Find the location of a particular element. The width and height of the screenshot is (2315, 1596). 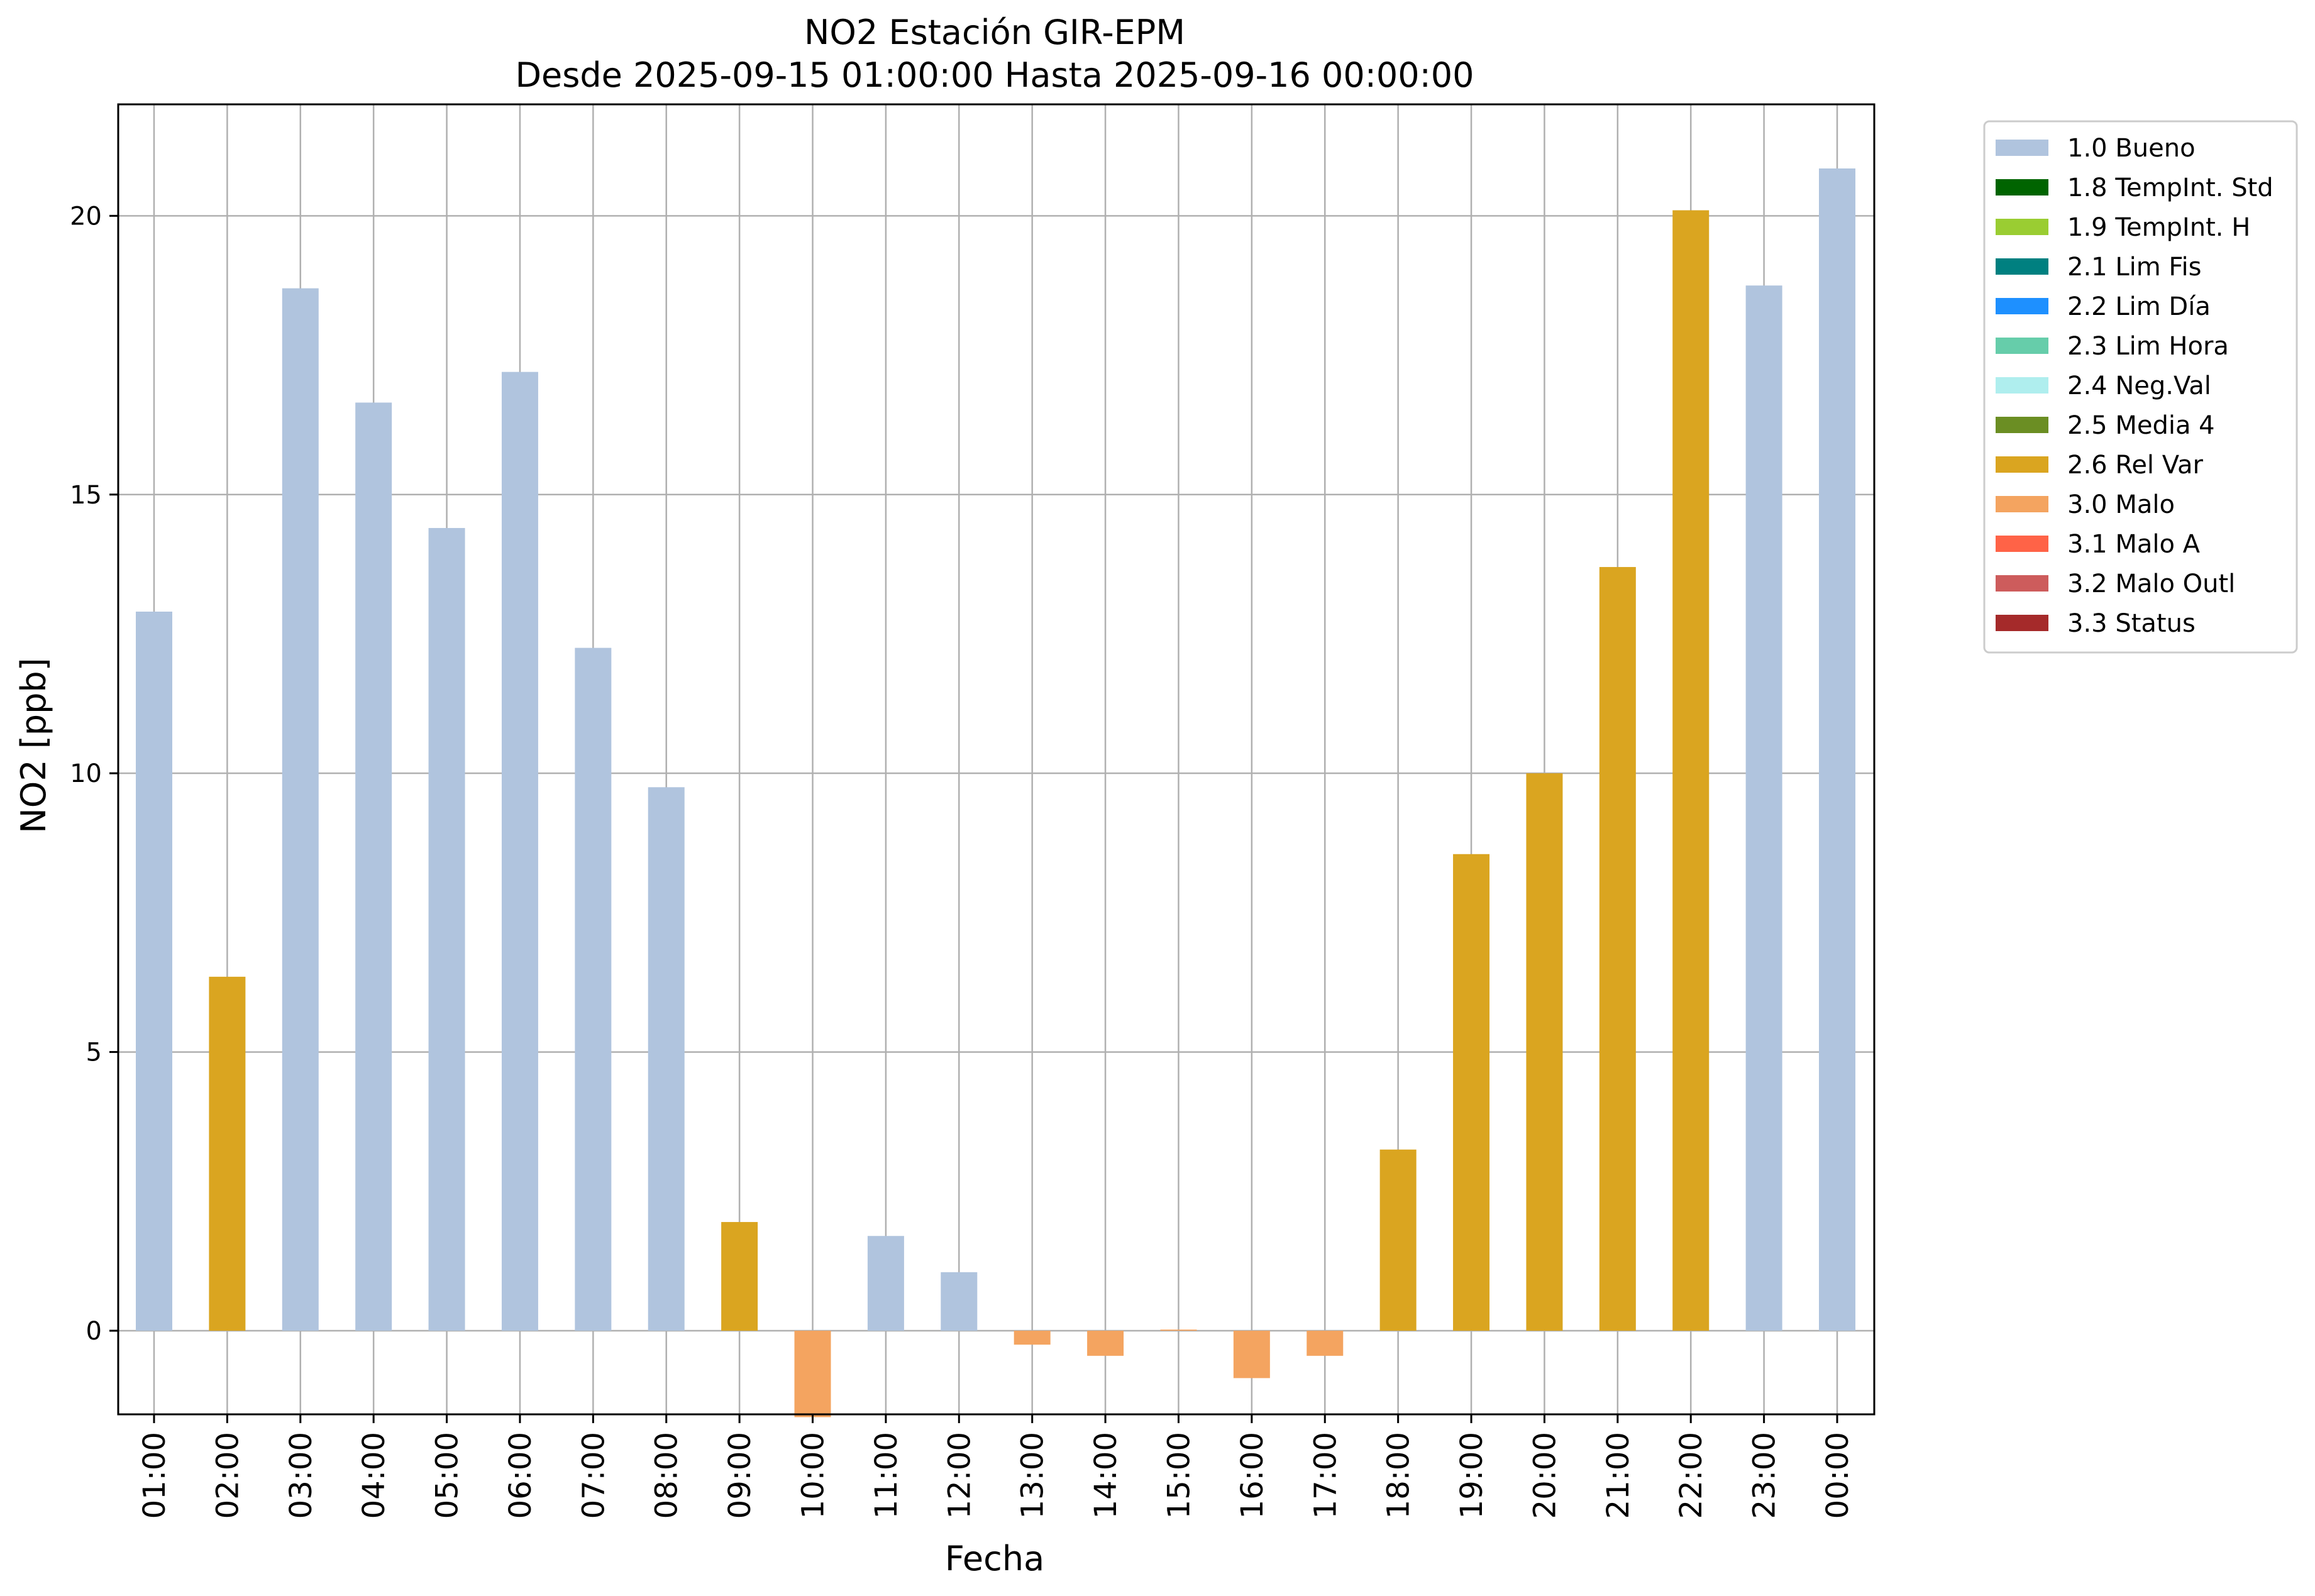

legend-label: 1.9 TempInt. H is located at coordinates (2158, 227).